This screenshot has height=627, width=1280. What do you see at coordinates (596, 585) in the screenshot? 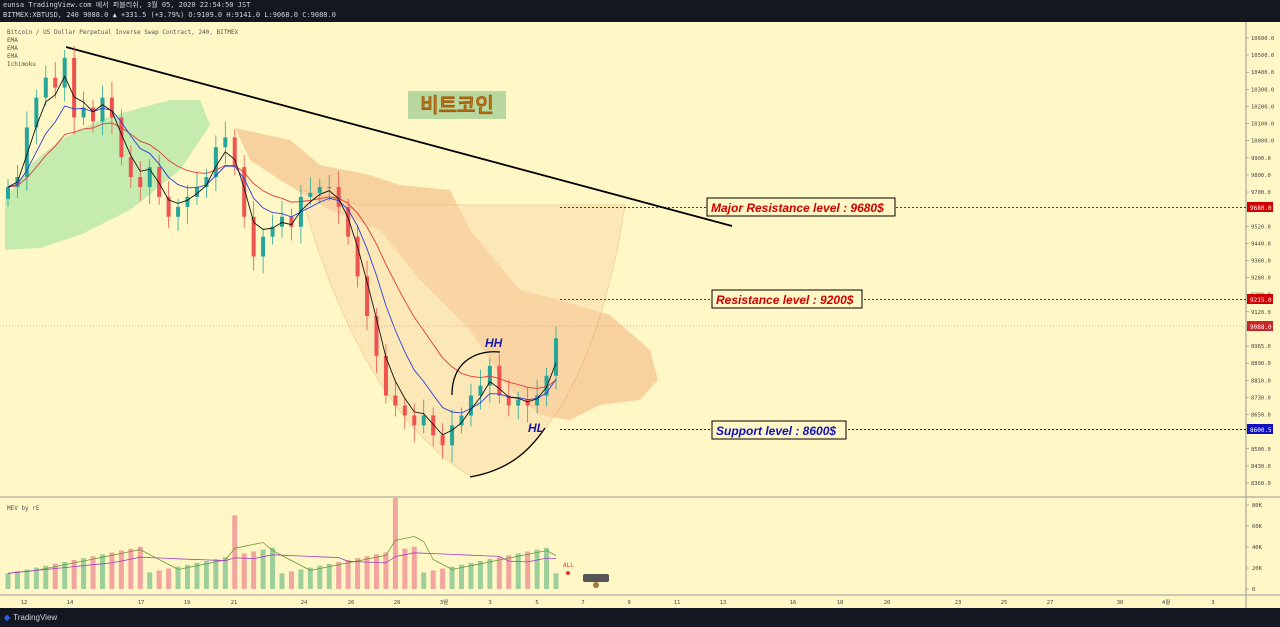
I see `logo-widget-dot` at bounding box center [596, 585].